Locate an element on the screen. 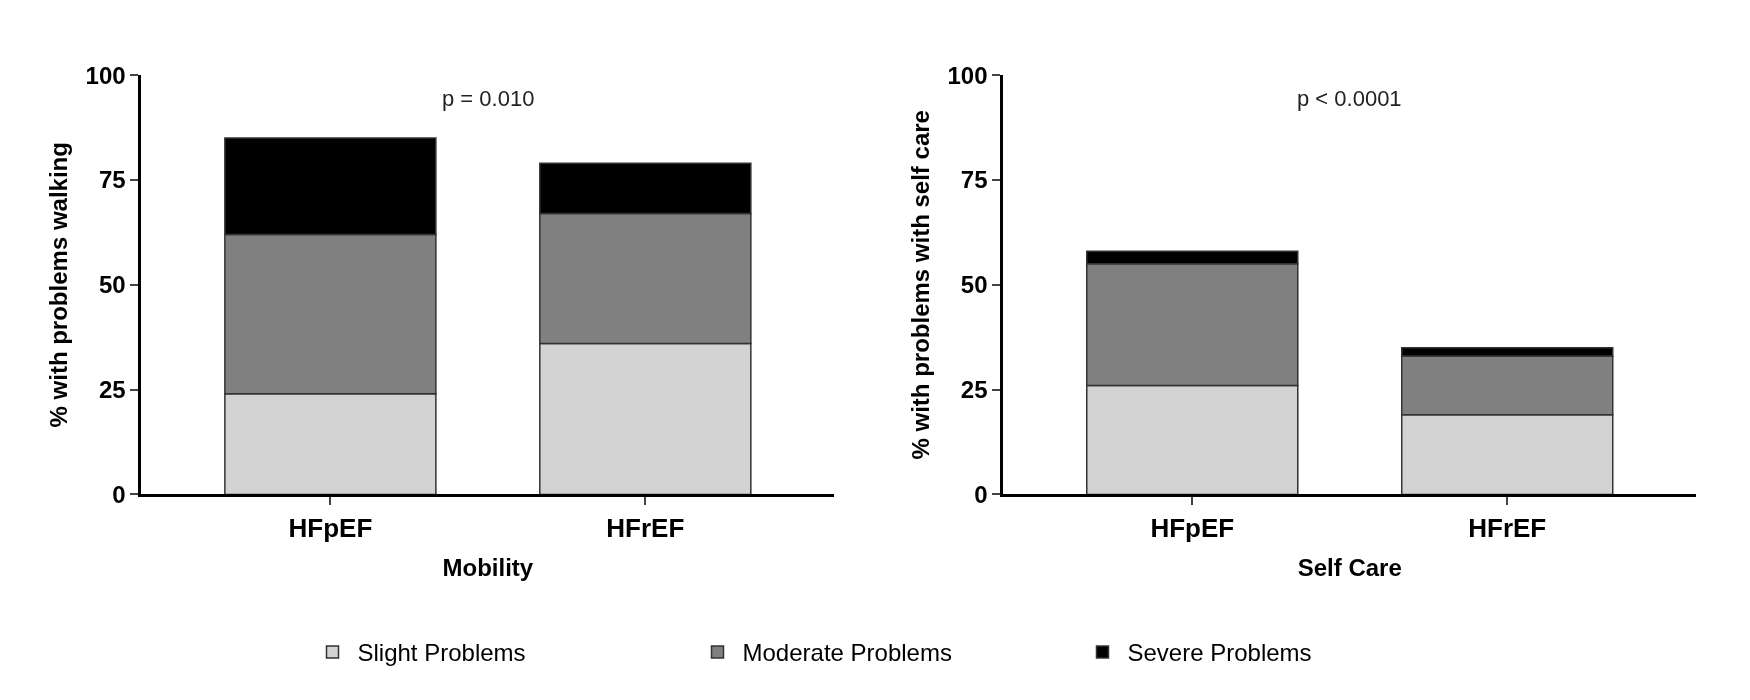  x-axis-title: Self Care is located at coordinates (1349, 567).